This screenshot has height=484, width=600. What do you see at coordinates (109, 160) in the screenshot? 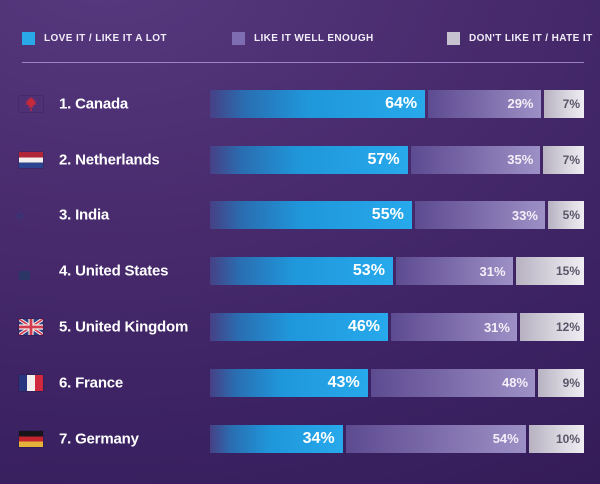
I see `country-label: 2. Netherlands` at bounding box center [109, 160].